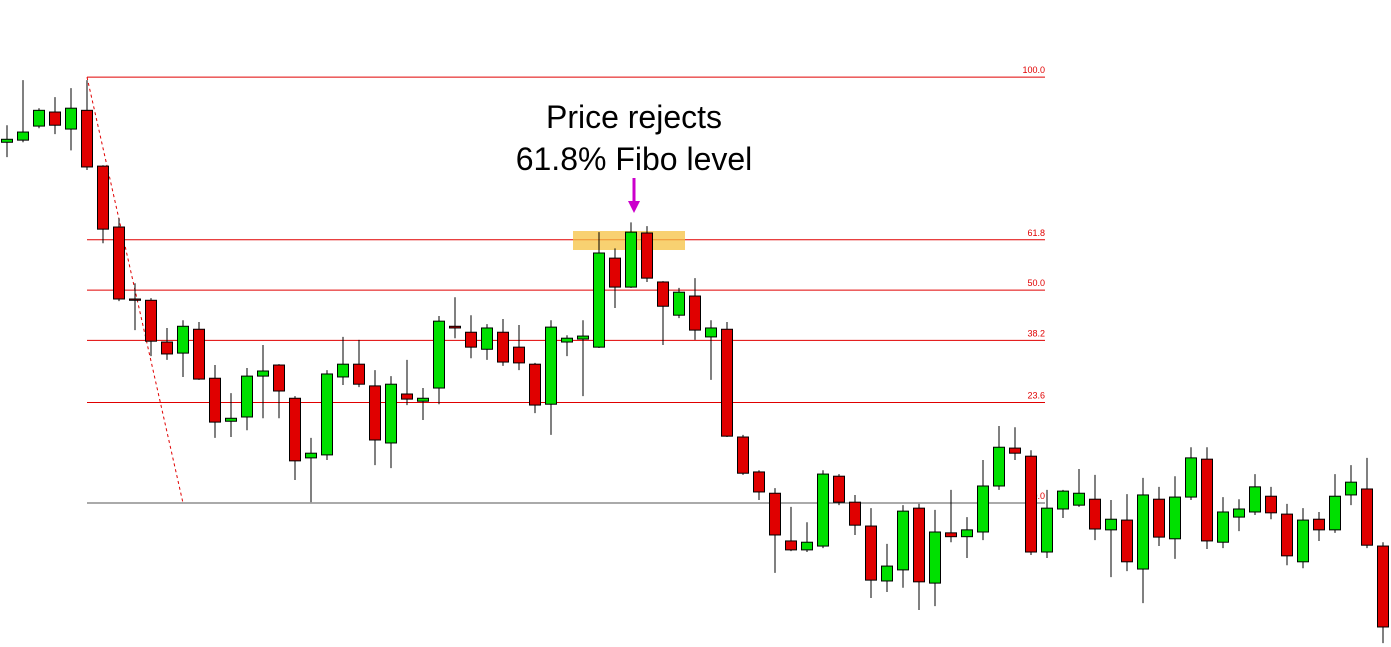 The height and width of the screenshot is (647, 1391). I want to click on fib-level-label: 100.0, so click(1033, 70).